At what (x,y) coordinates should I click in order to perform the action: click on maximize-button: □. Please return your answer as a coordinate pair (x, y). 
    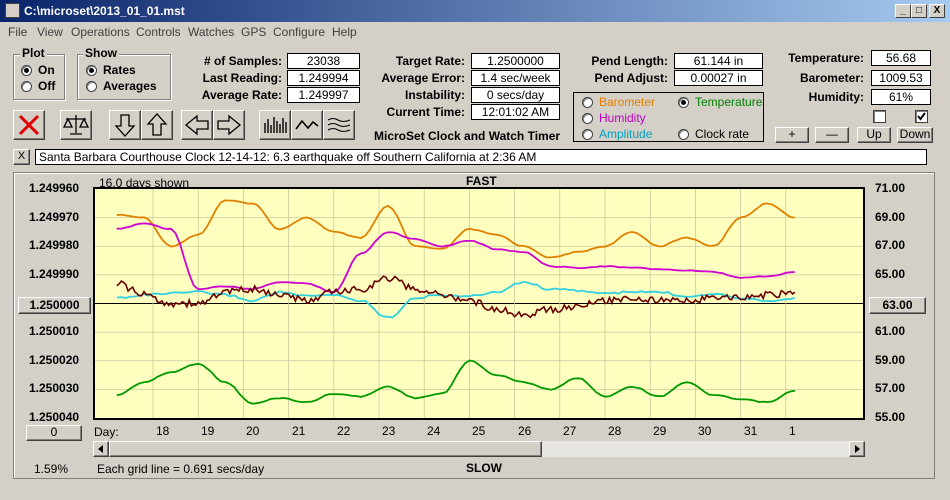
    Looking at the image, I should click on (919, 11).